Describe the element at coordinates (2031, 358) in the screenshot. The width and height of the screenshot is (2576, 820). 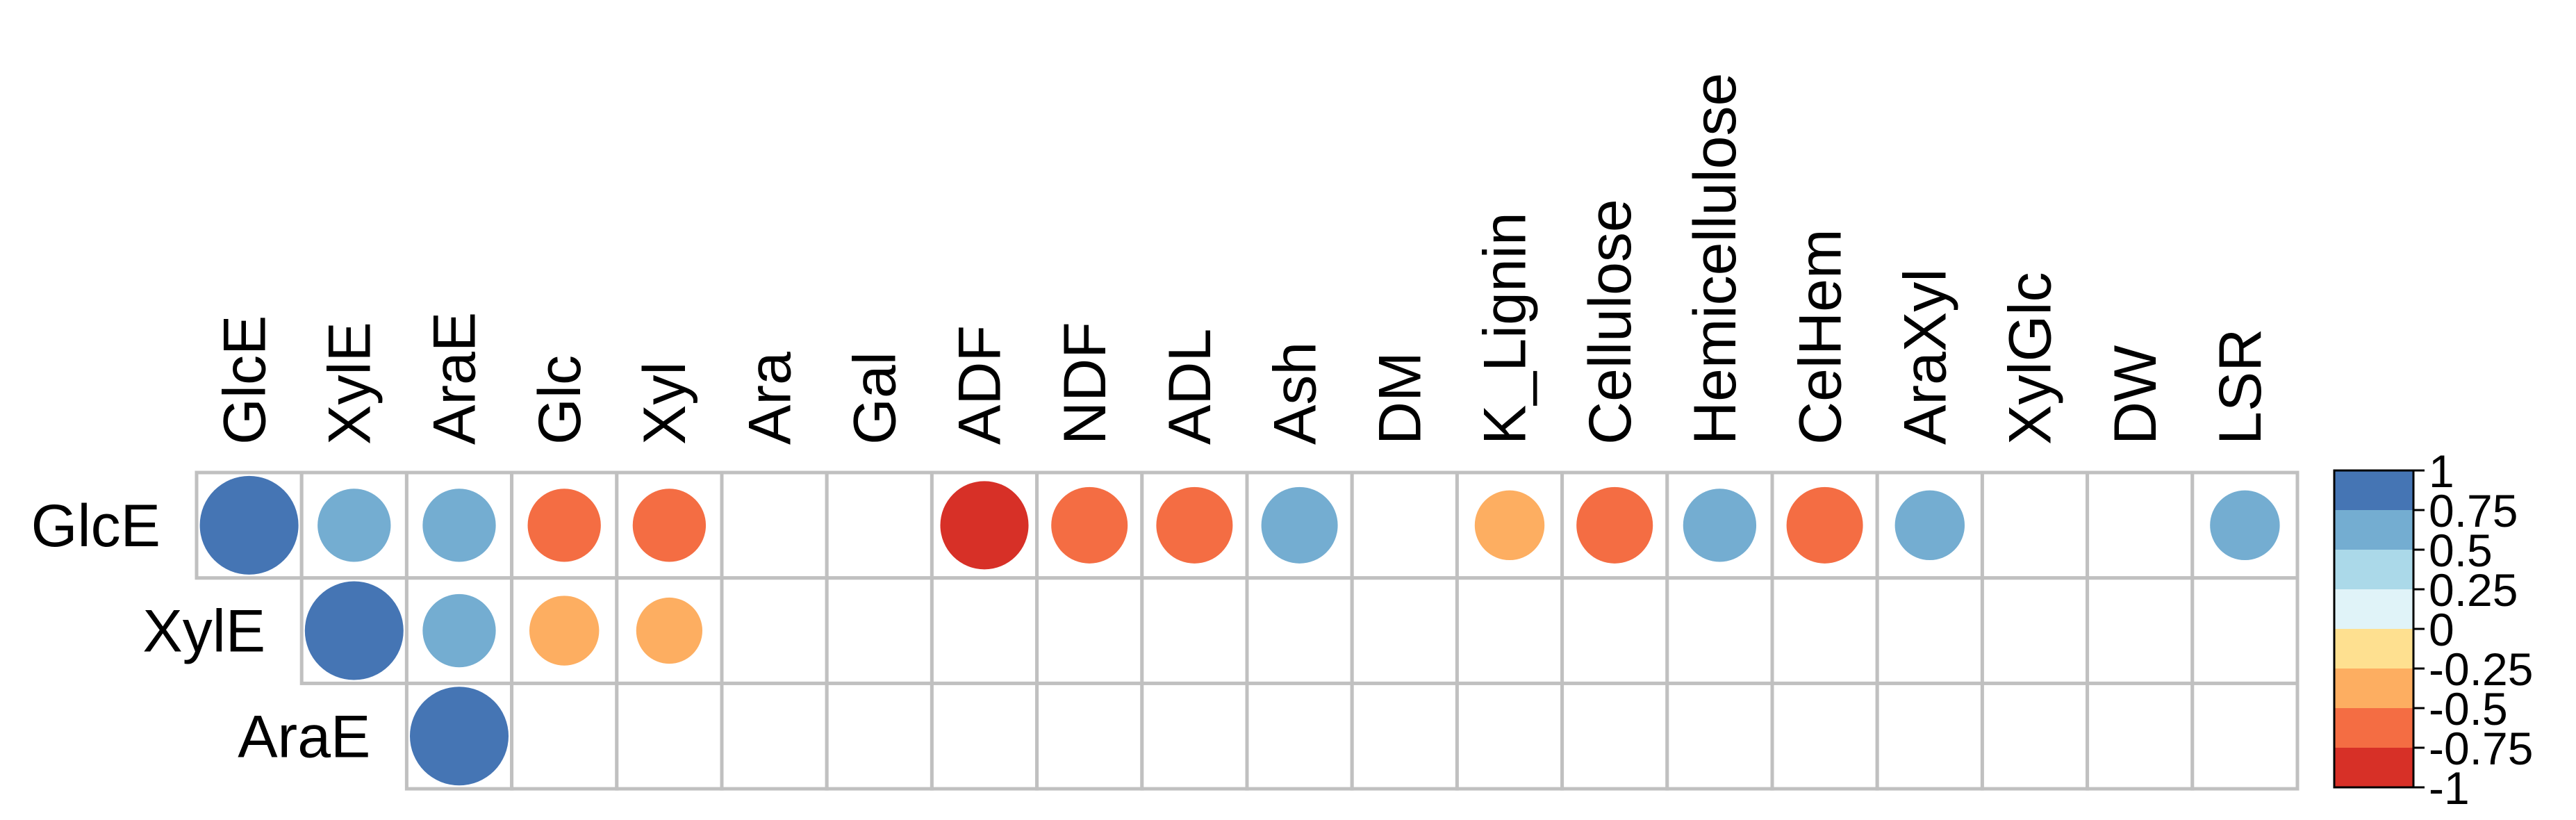
I see `column-label-XylGlc: XylGlc` at that location.